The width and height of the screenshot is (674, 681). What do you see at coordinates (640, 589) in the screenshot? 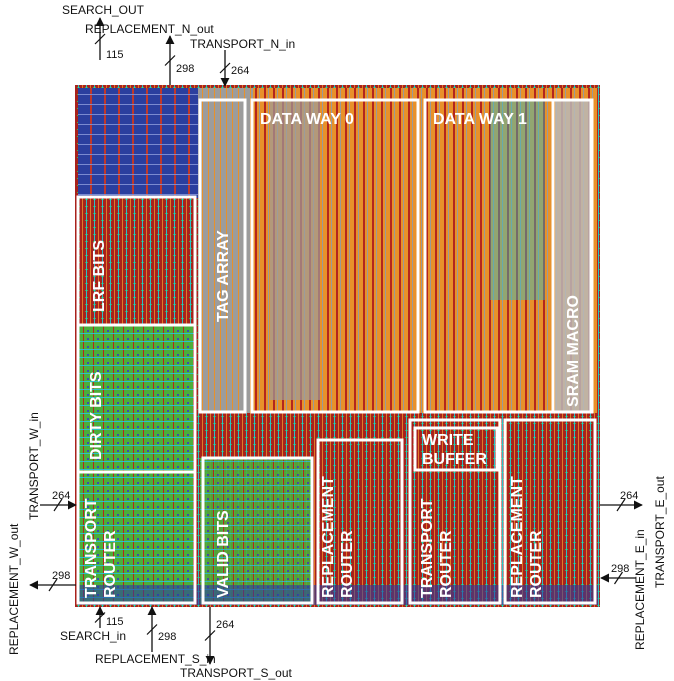
I see `signal-name: REPLACEMENT_E_in` at bounding box center [640, 589].